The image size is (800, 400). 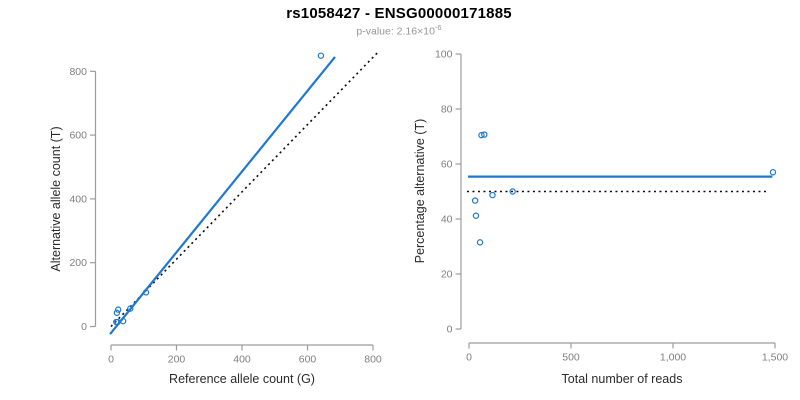 What do you see at coordinates (399, 13) in the screenshot?
I see `chart-title: rs1058427 - ENSG00000171885` at bounding box center [399, 13].